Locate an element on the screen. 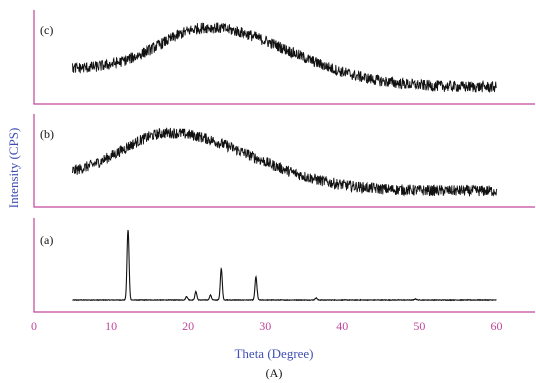 The height and width of the screenshot is (383, 536). x-tick-label: 60 is located at coordinates (496, 326).